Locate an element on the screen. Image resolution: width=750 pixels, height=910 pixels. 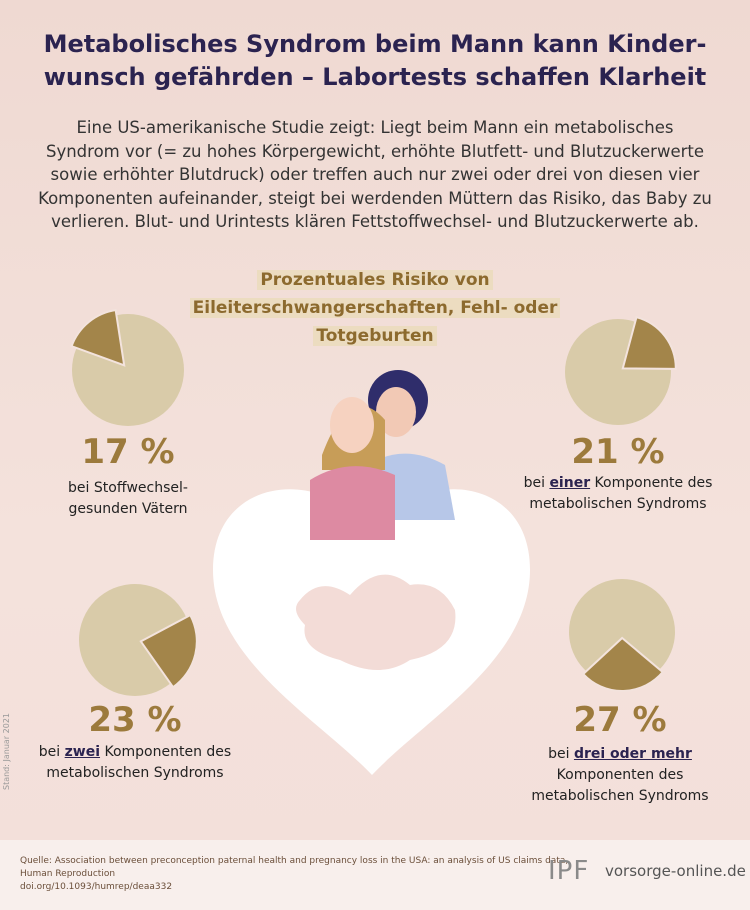
percent-label: 21 % is located at coordinates (618, 452).